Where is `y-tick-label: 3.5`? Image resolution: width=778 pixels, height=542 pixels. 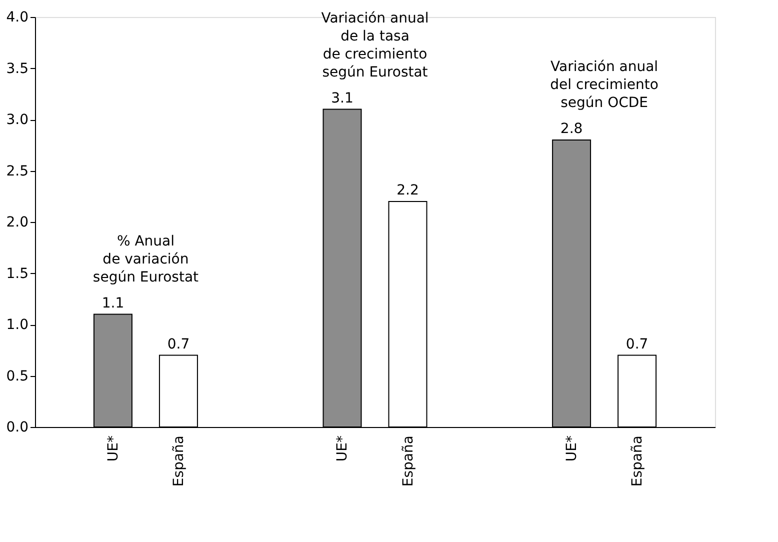 y-tick-label: 3.5 is located at coordinates (17, 68).